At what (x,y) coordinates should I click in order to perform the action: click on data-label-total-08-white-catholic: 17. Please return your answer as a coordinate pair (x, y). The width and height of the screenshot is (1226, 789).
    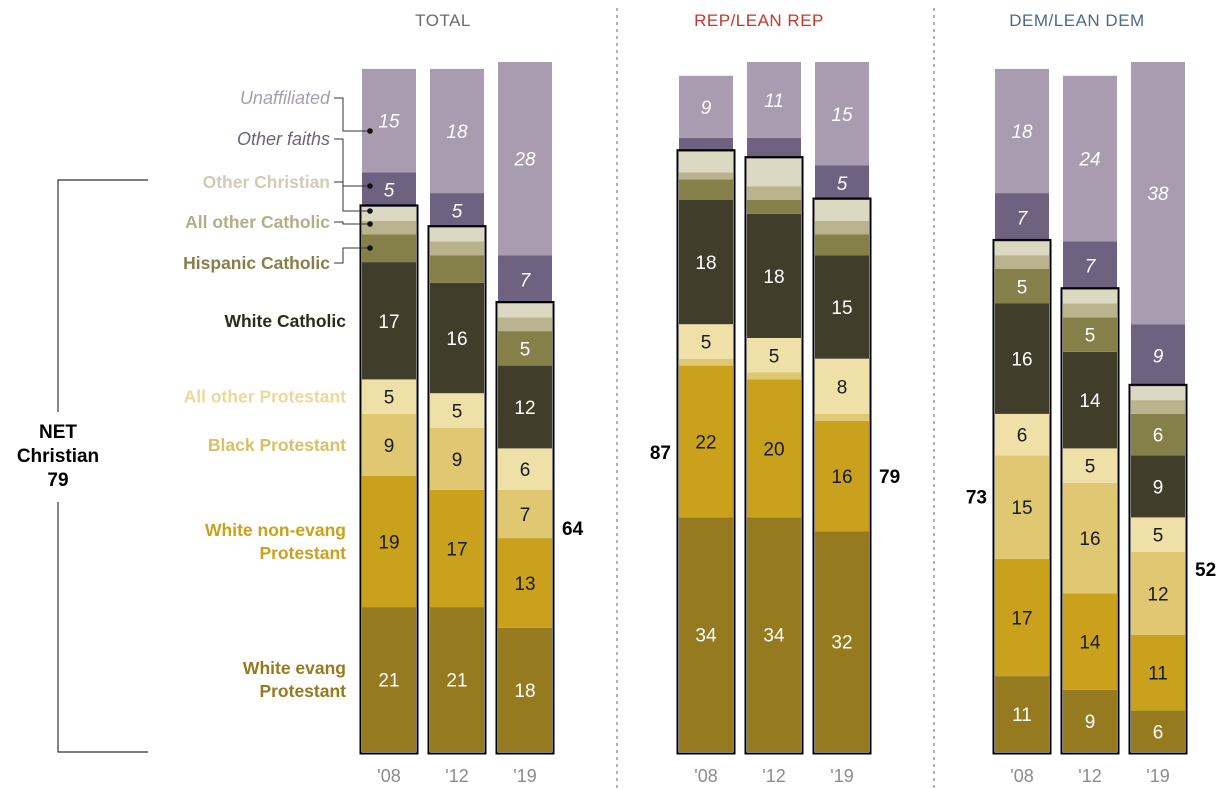
    Looking at the image, I should click on (388, 322).